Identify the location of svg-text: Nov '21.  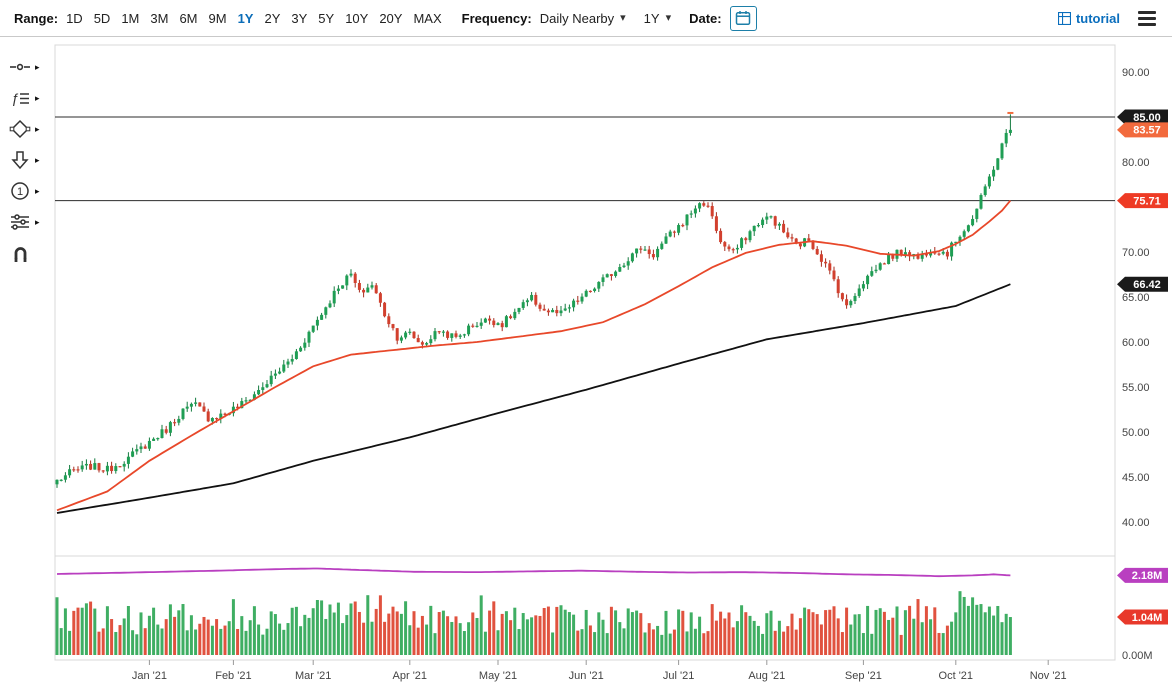
(1048, 676).